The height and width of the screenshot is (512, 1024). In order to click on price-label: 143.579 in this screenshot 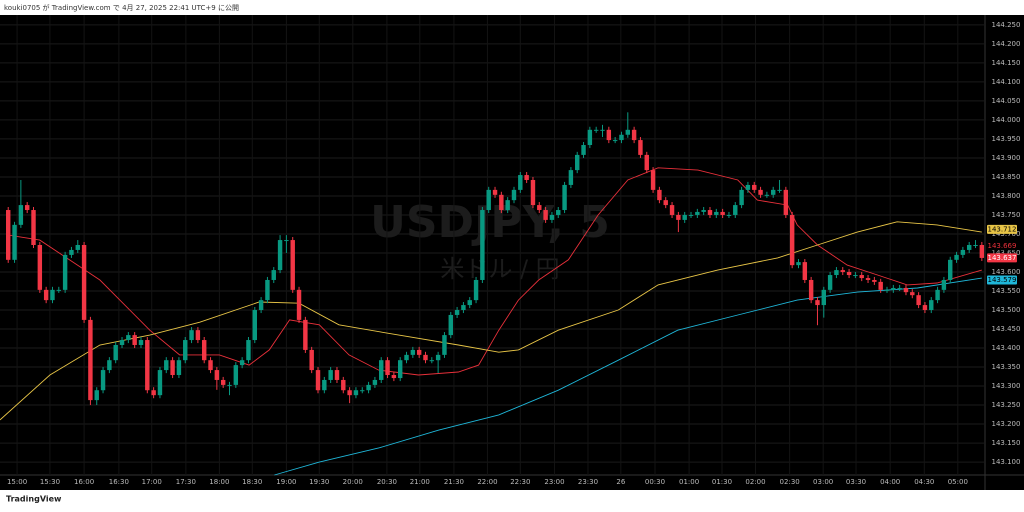, I will do `click(1002, 280)`.